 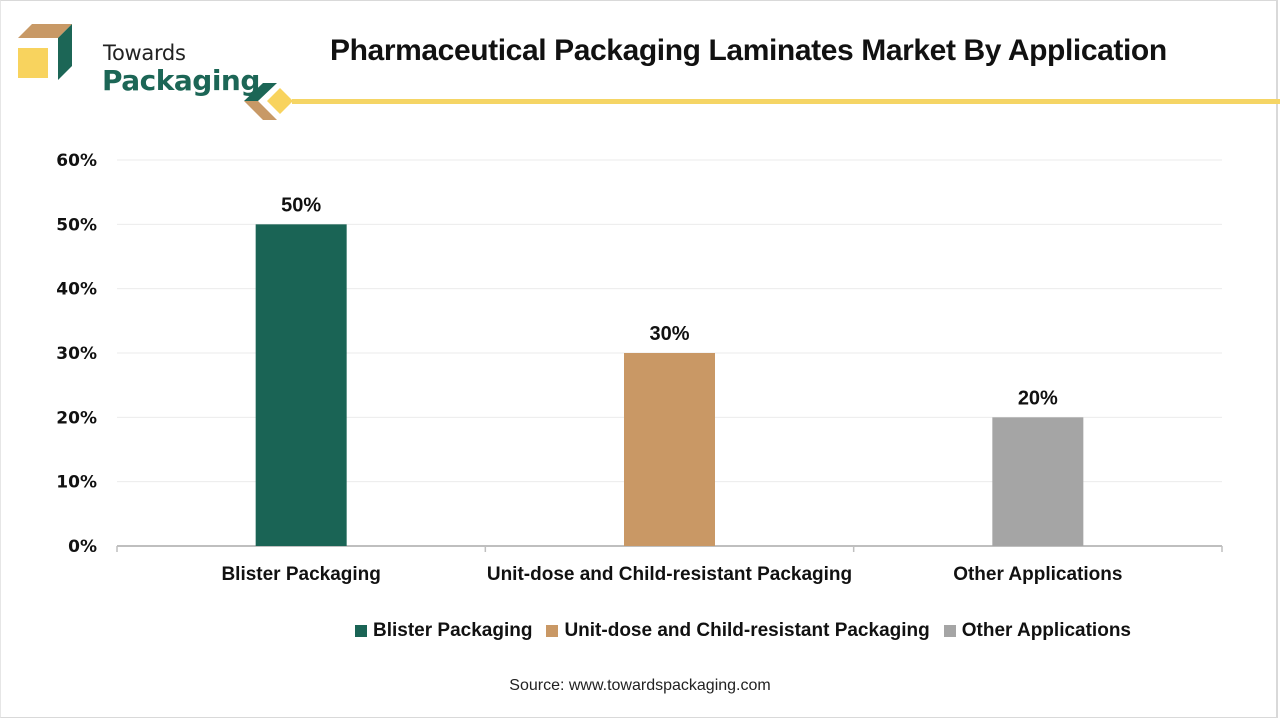 I want to click on y-tick-label: 50%, so click(x=76, y=225).